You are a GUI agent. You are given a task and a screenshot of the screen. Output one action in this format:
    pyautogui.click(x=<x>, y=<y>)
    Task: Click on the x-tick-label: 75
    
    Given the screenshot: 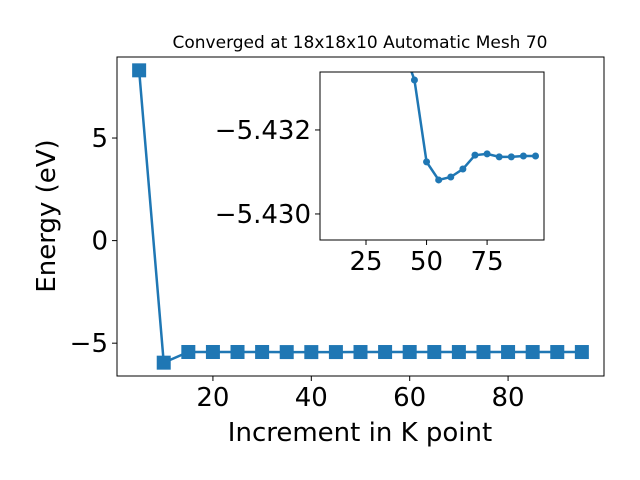 What is the action you would take?
    pyautogui.click(x=487, y=262)
    